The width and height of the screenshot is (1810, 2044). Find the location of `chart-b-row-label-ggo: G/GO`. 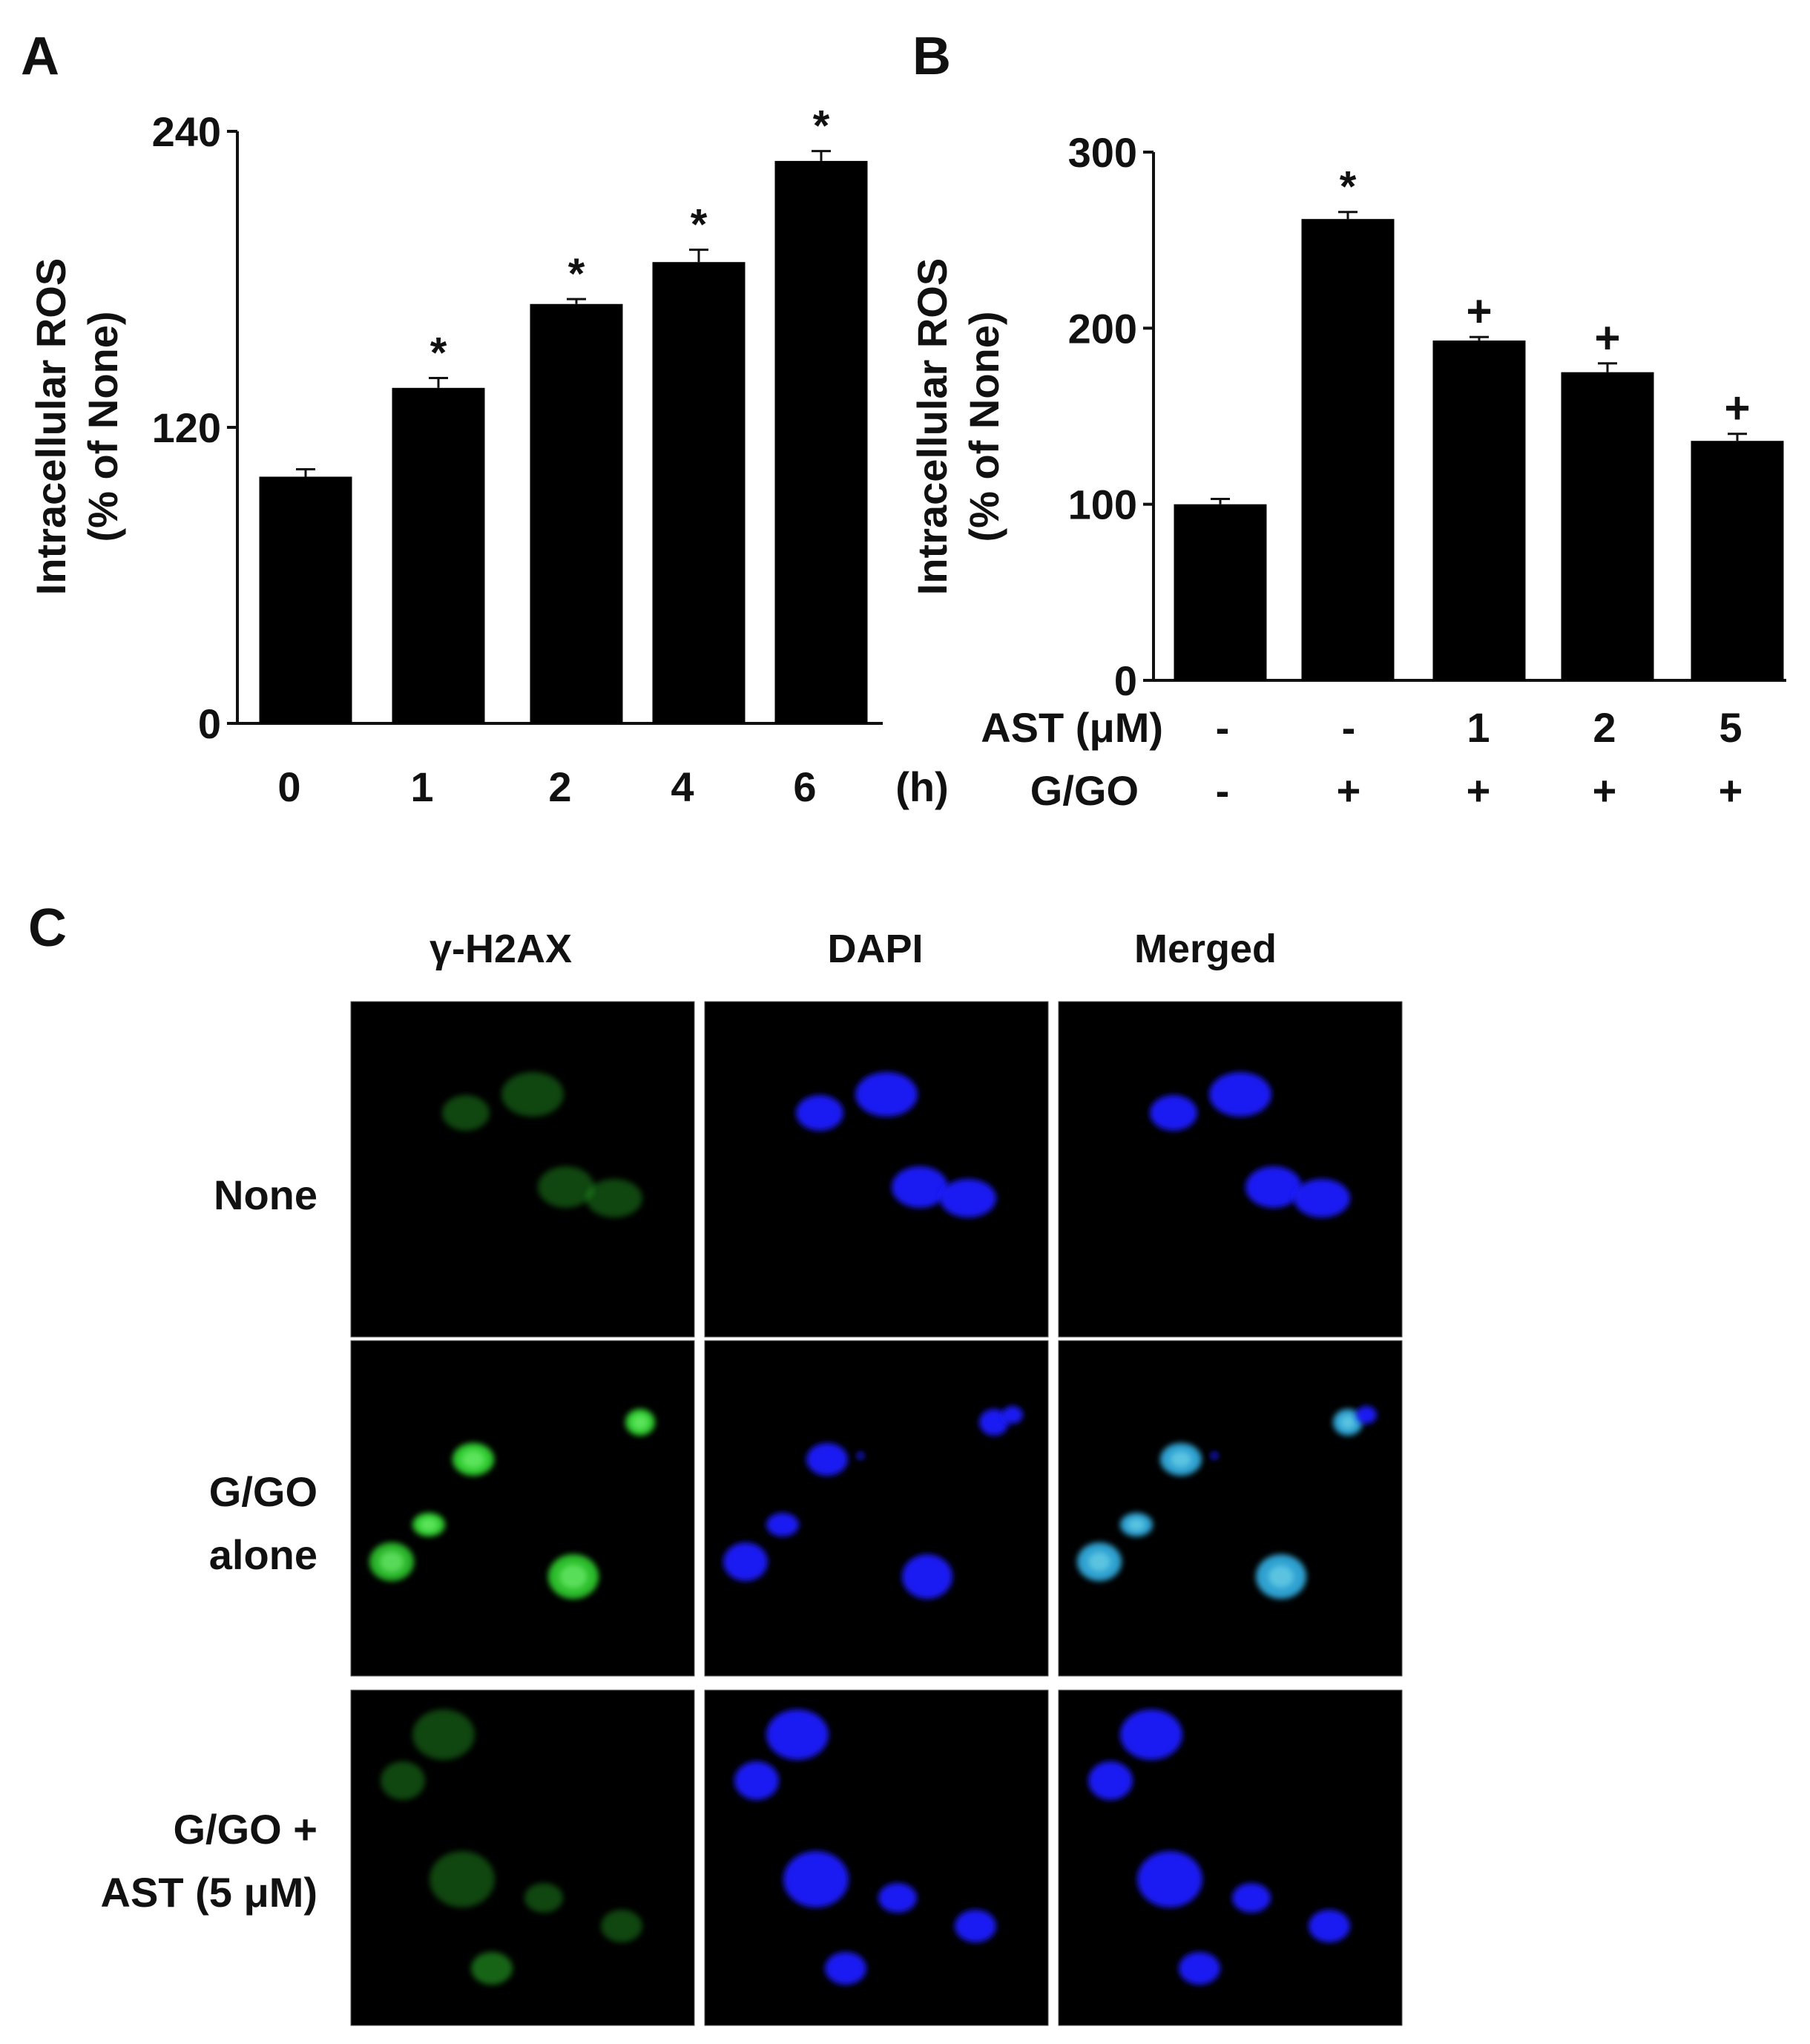

chart-b-row-label-ggo: G/GO is located at coordinates (1084, 791).